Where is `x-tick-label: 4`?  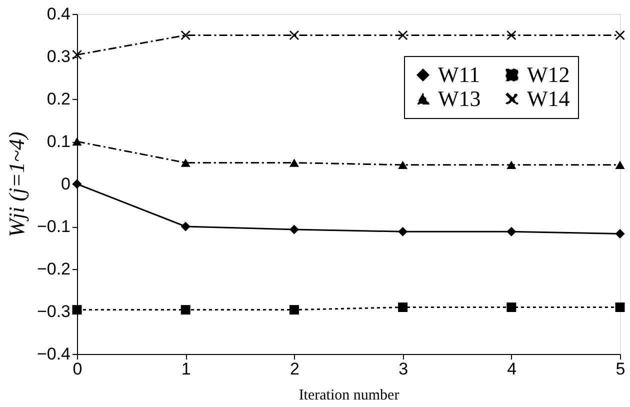 x-tick-label: 4 is located at coordinates (512, 369).